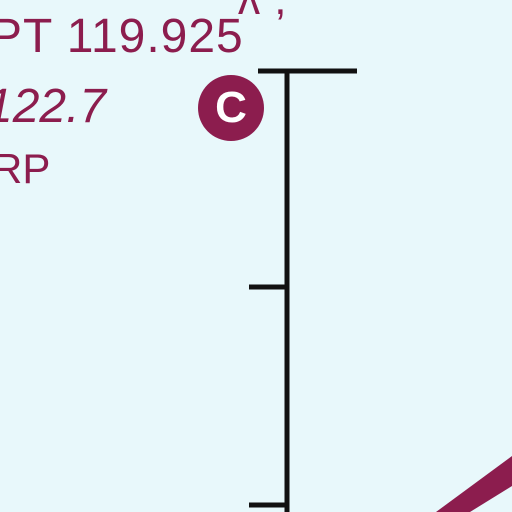  Describe the element at coordinates (474, 484) in the screenshot. I see `route-line` at that location.